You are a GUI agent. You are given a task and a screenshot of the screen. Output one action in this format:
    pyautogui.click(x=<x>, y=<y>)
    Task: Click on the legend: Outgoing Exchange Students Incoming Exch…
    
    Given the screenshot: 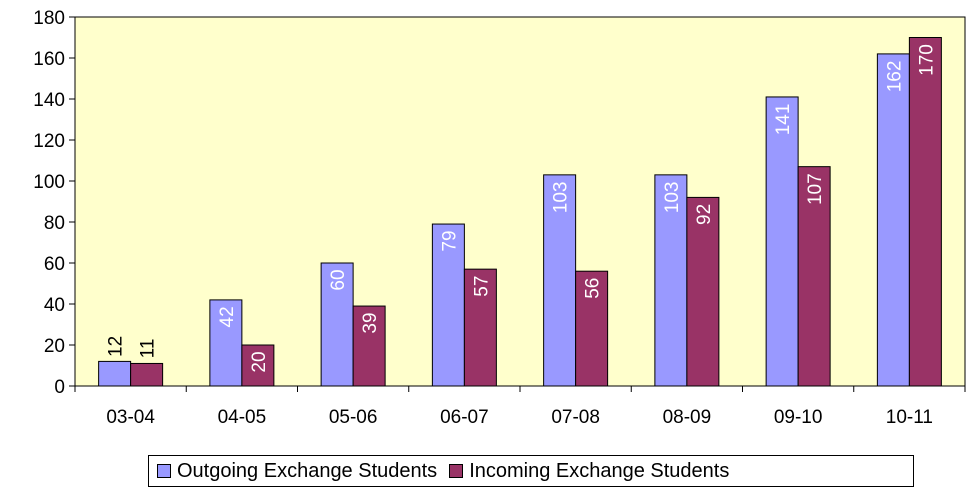 What is the action you would take?
    pyautogui.click(x=531, y=471)
    